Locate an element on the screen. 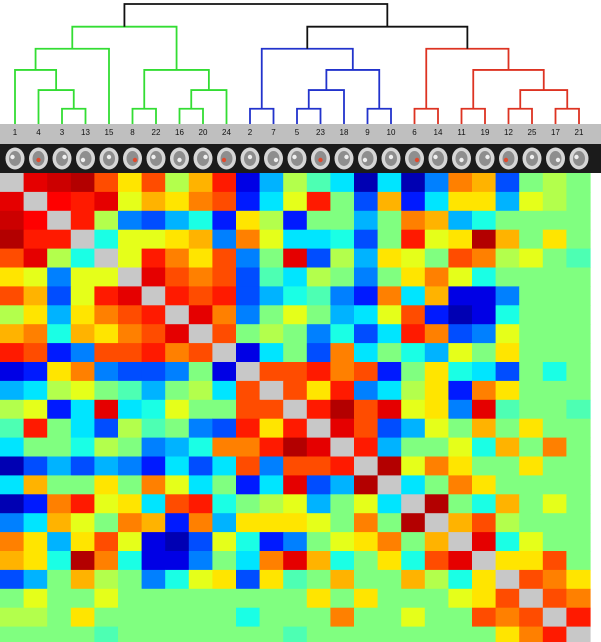 The height and width of the screenshot is (642, 601). component-label: 10 is located at coordinates (391, 132).